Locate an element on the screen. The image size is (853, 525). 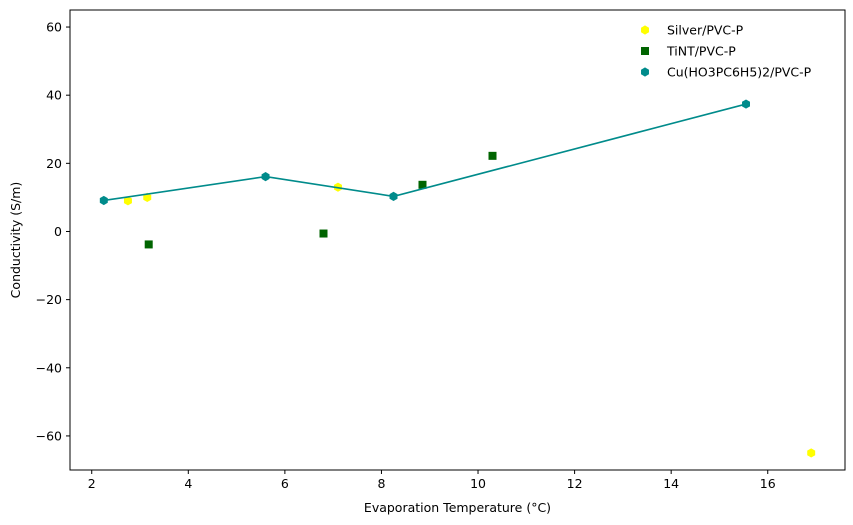
y-tick-label: 60 is located at coordinates (54, 27).